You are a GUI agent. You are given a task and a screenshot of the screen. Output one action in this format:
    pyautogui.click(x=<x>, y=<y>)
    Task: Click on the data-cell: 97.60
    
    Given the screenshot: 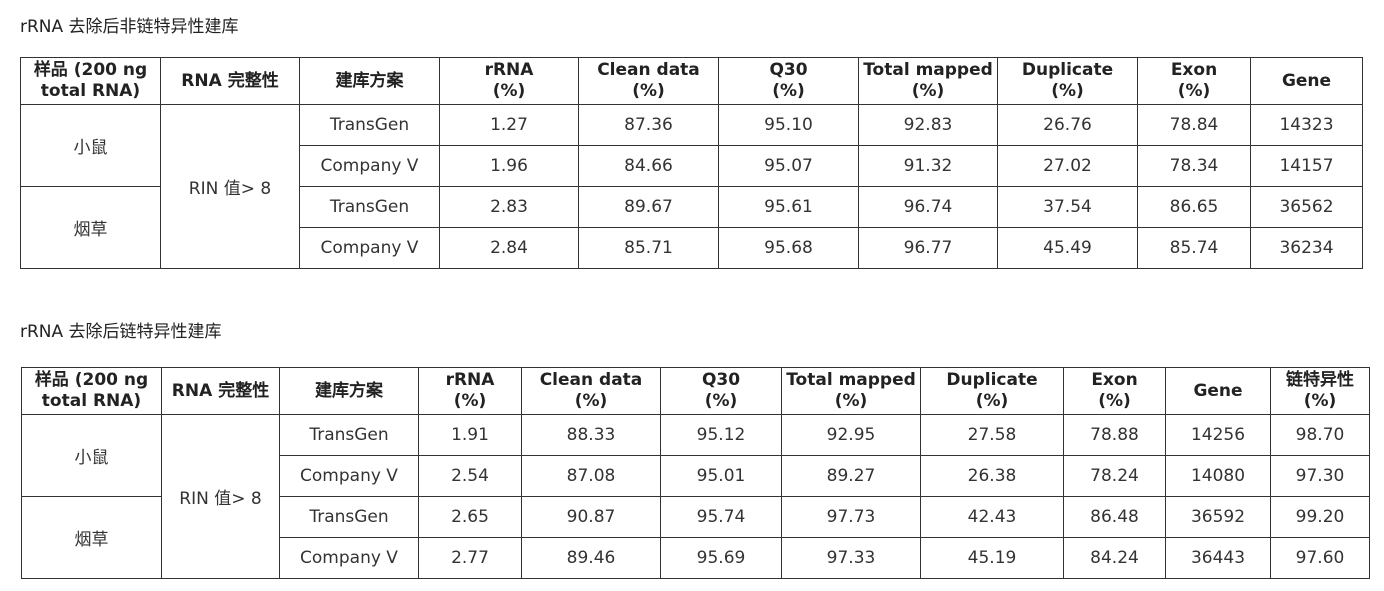 What is the action you would take?
    pyautogui.click(x=1320, y=558)
    